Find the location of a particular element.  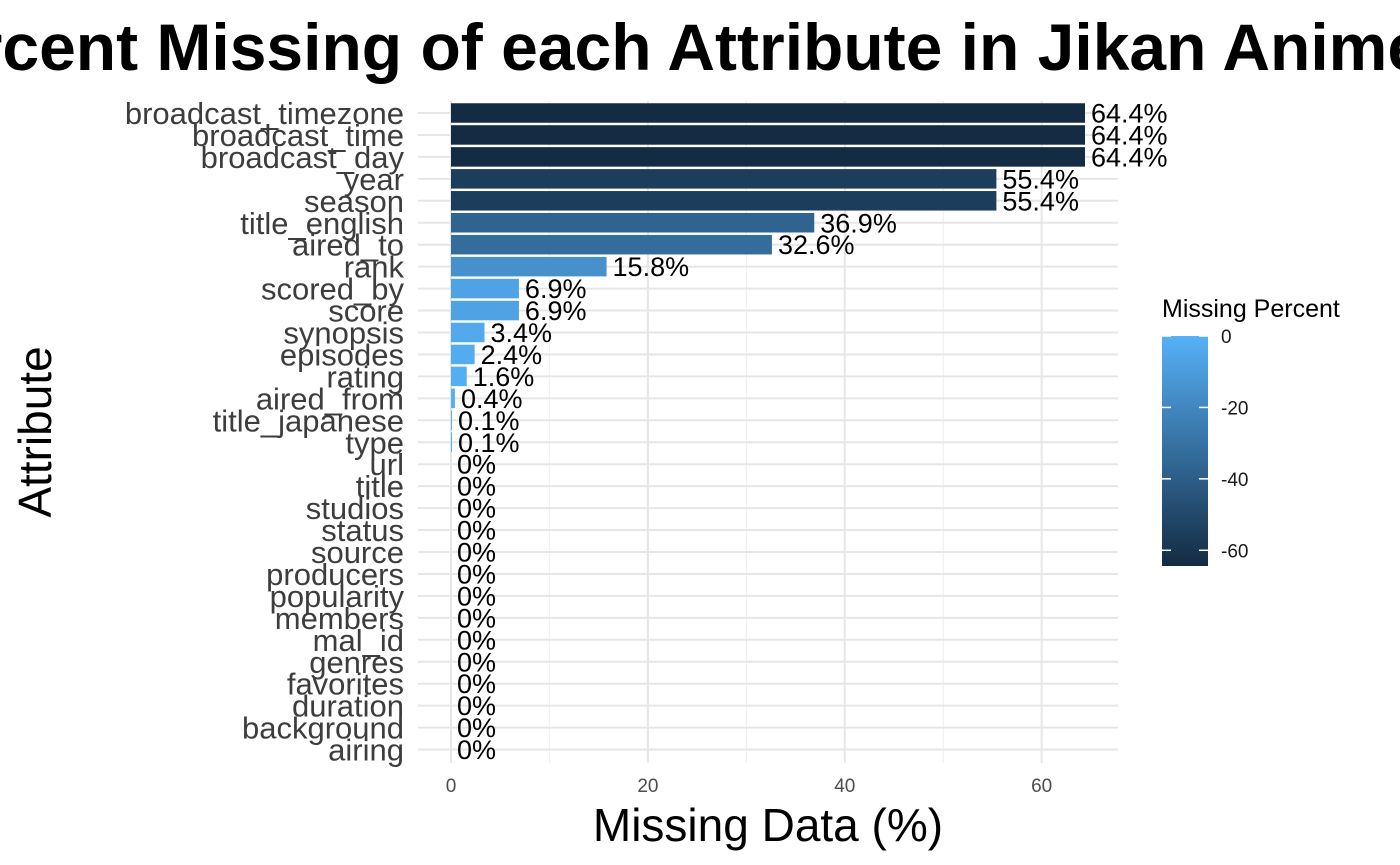

data-label-mal_id: 0% is located at coordinates (476, 640).